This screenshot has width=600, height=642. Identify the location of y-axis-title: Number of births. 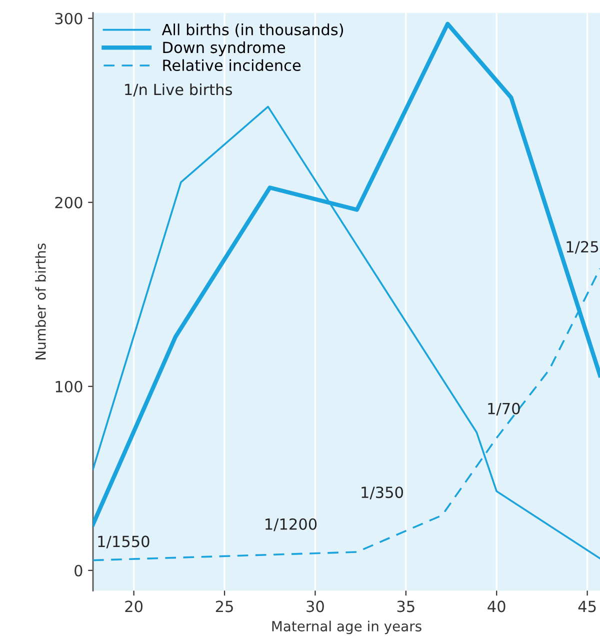
(40, 301).